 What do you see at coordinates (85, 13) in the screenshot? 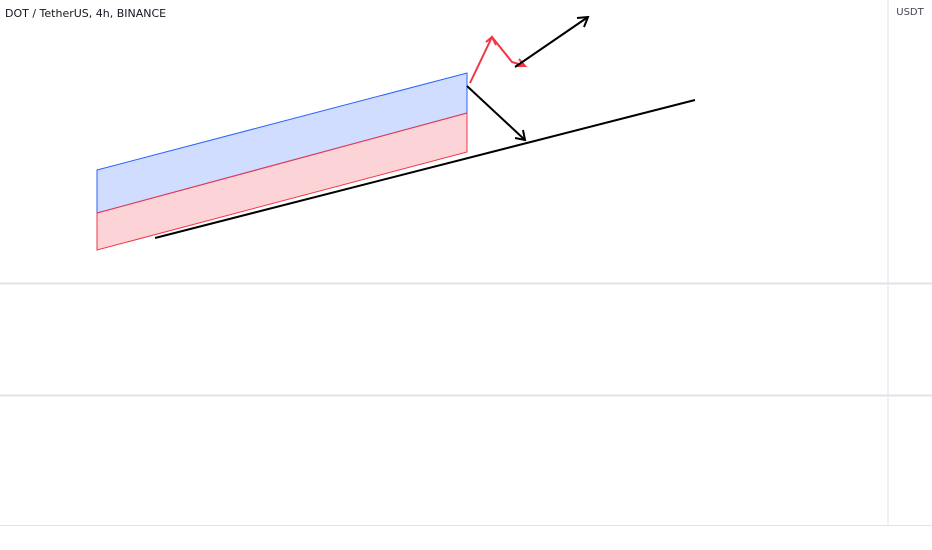
I see `chart-title: DOT / TetherUS, 4h, BINANCE` at bounding box center [85, 13].